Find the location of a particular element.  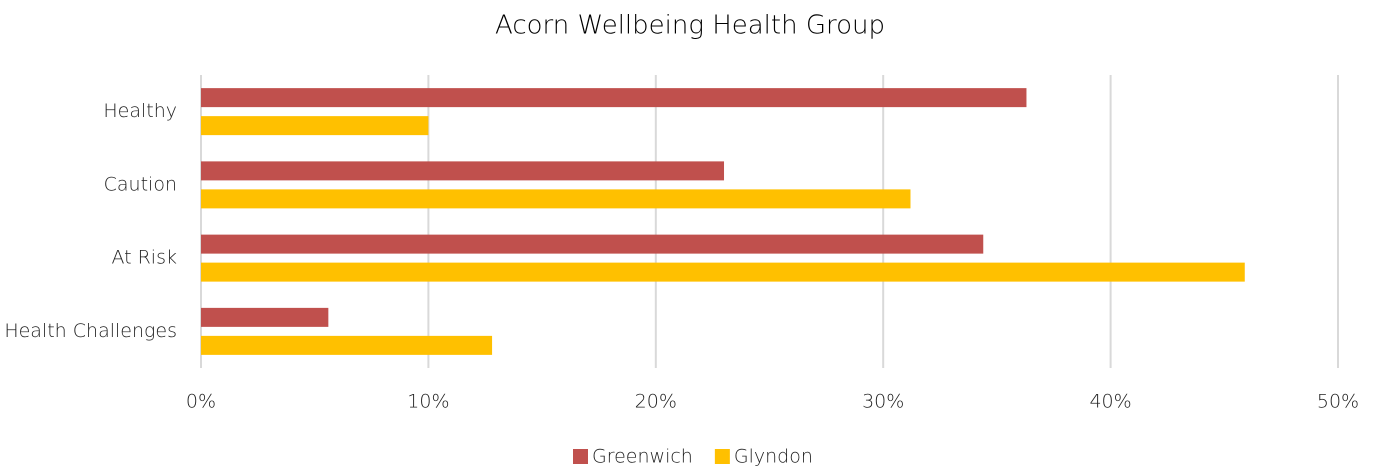

x-tick-label: 50% is located at coordinates (1338, 402).